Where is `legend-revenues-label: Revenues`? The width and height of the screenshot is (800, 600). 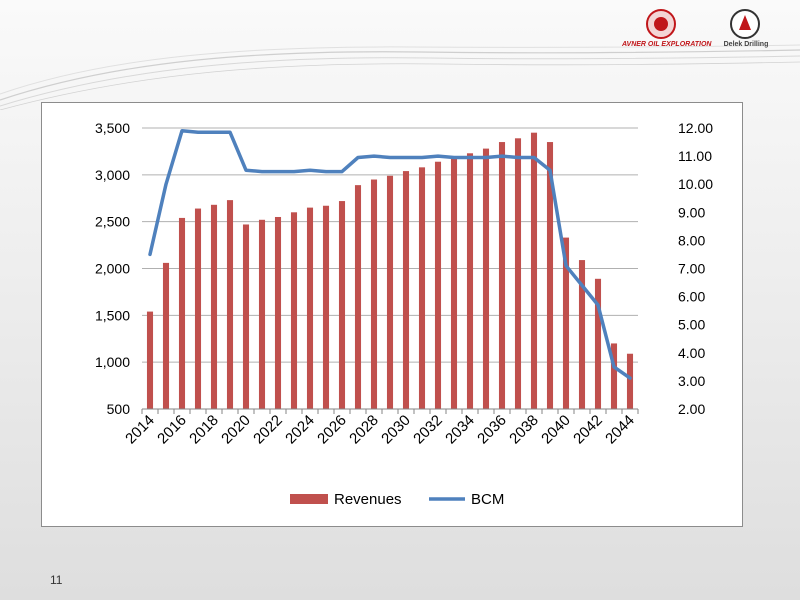
legend-revenues-label: Revenues is located at coordinates (368, 499).